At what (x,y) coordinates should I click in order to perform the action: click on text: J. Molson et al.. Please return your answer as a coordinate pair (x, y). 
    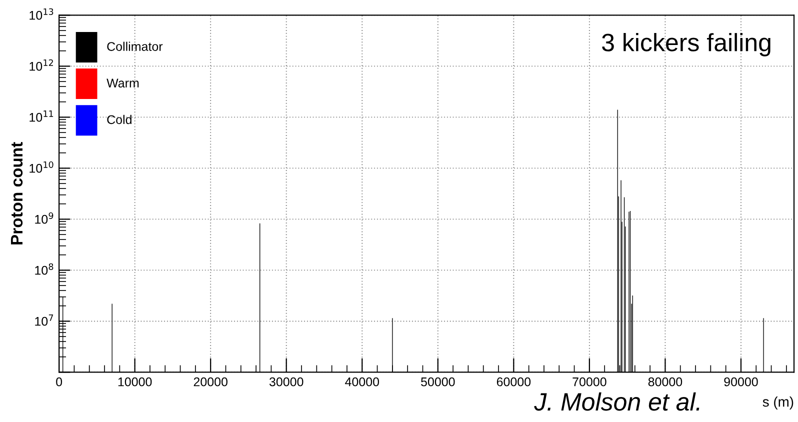
    Looking at the image, I should click on (617, 401).